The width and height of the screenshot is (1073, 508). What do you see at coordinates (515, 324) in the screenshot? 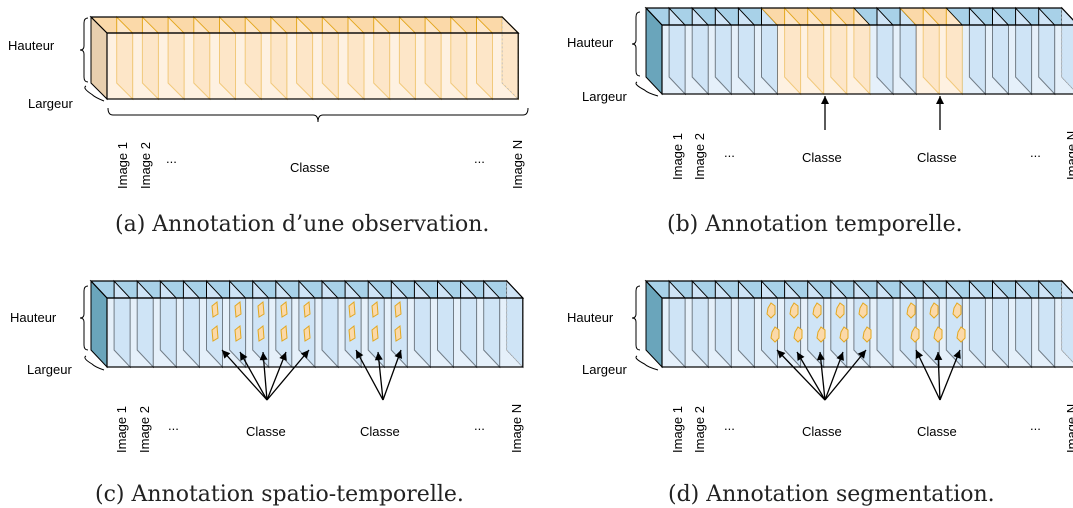
I see `volume-right-face` at bounding box center [515, 324].